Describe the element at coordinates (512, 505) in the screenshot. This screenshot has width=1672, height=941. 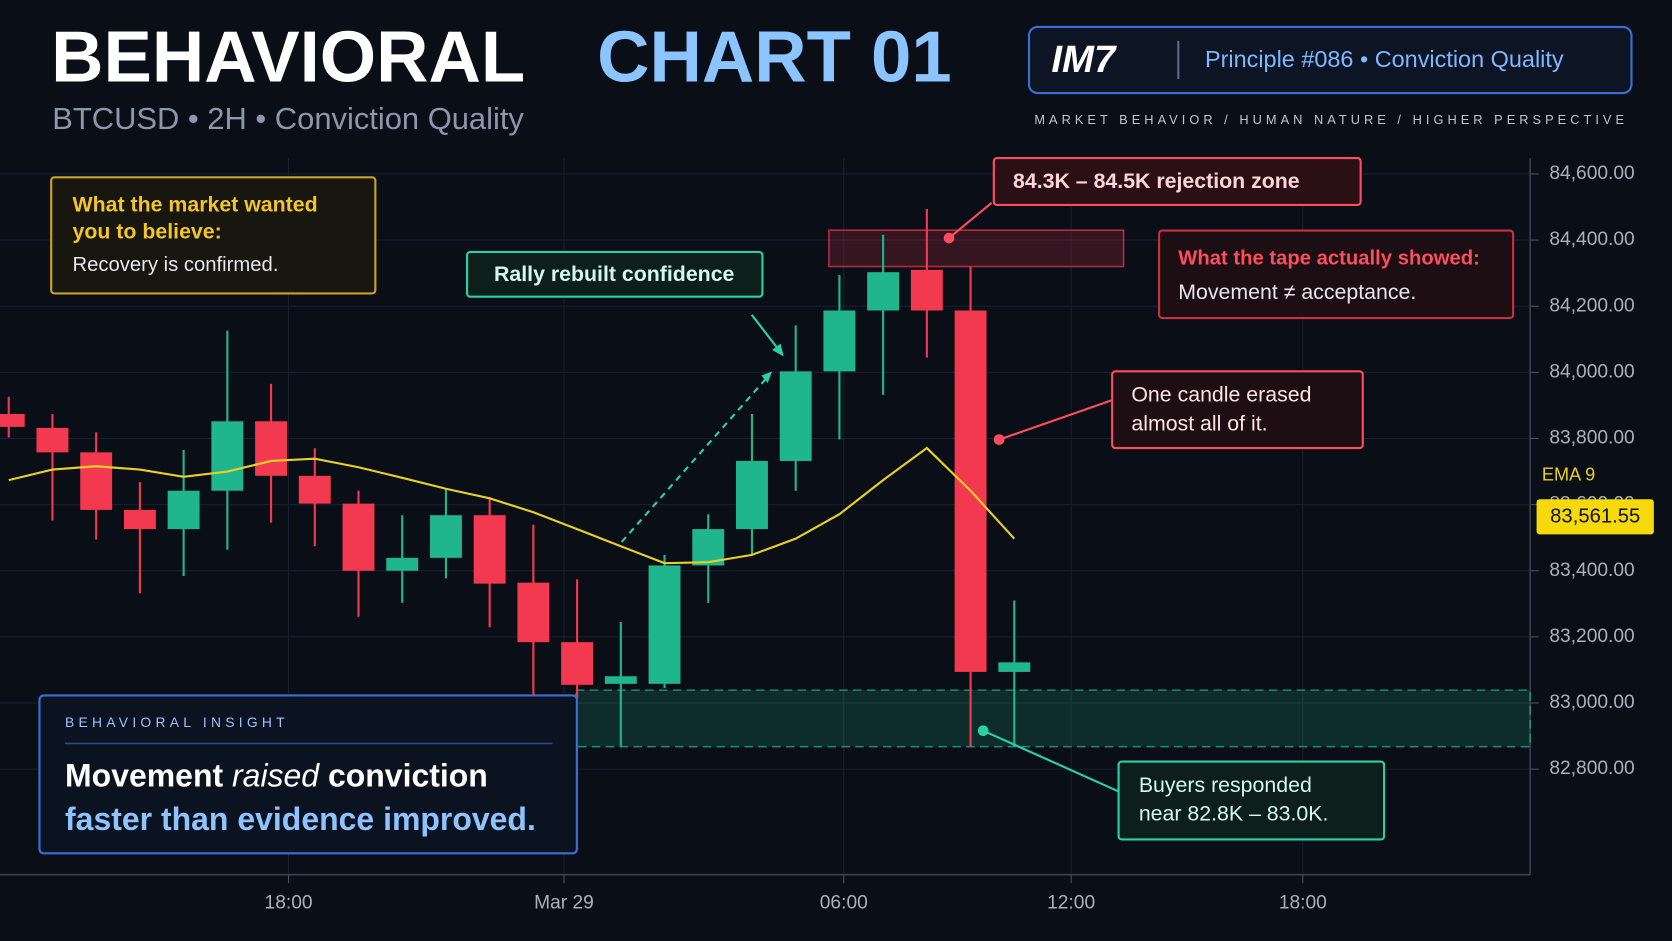
I see `ema-line` at that location.